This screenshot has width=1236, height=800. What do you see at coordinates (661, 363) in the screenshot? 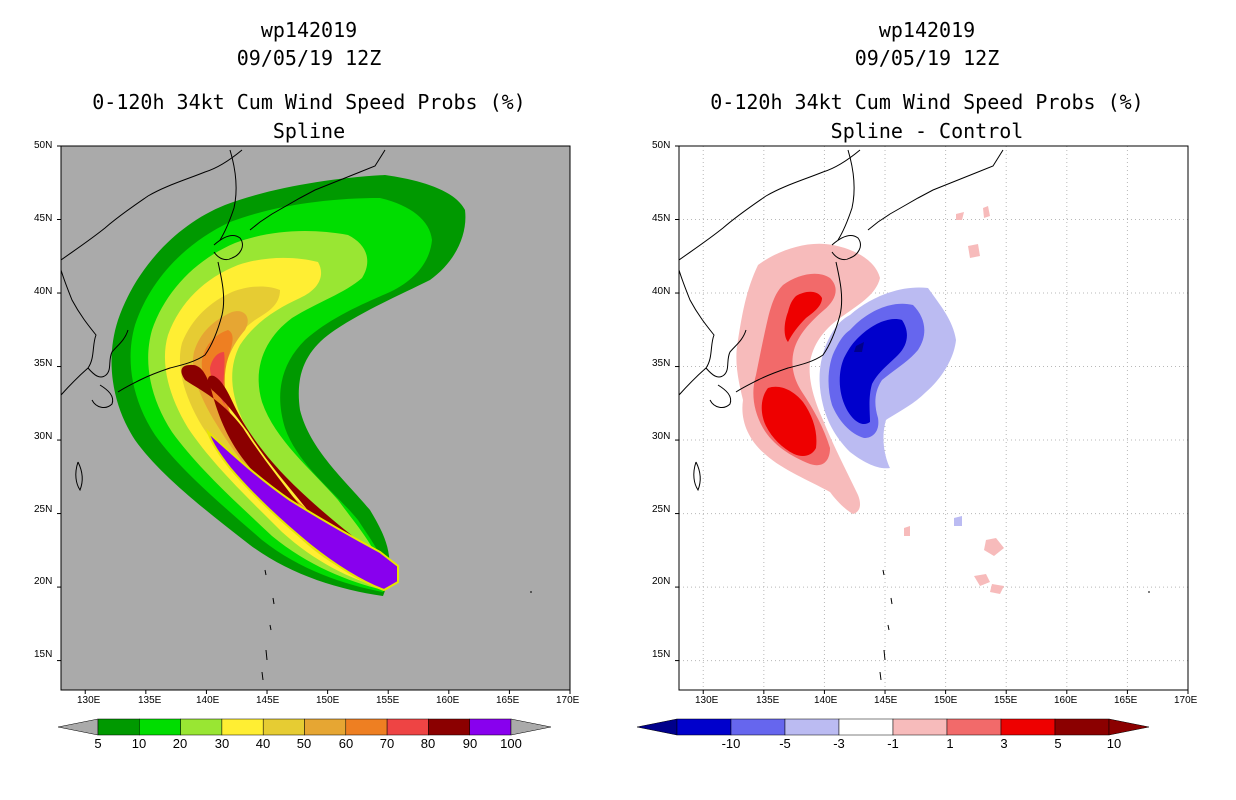
I see `right-lat-label: 35N` at bounding box center [661, 363].